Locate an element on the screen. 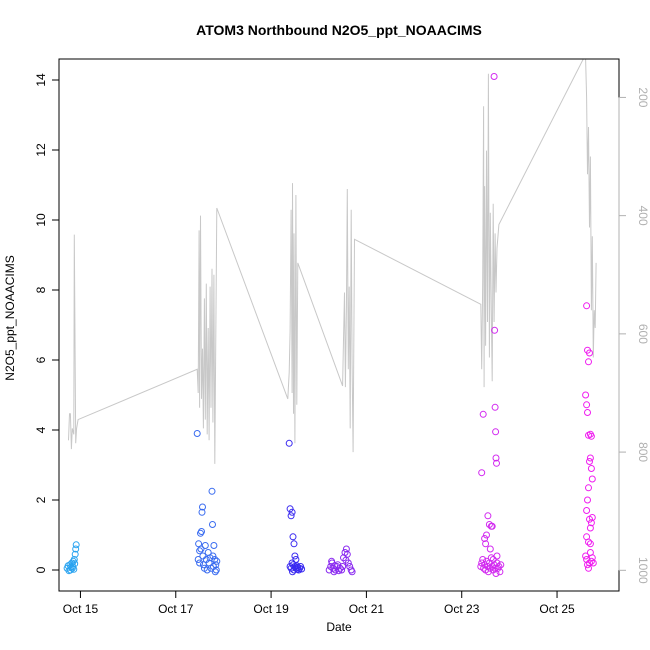 The height and width of the screenshot is (650, 650). right-tick-label: 600 is located at coordinates (643, 334).